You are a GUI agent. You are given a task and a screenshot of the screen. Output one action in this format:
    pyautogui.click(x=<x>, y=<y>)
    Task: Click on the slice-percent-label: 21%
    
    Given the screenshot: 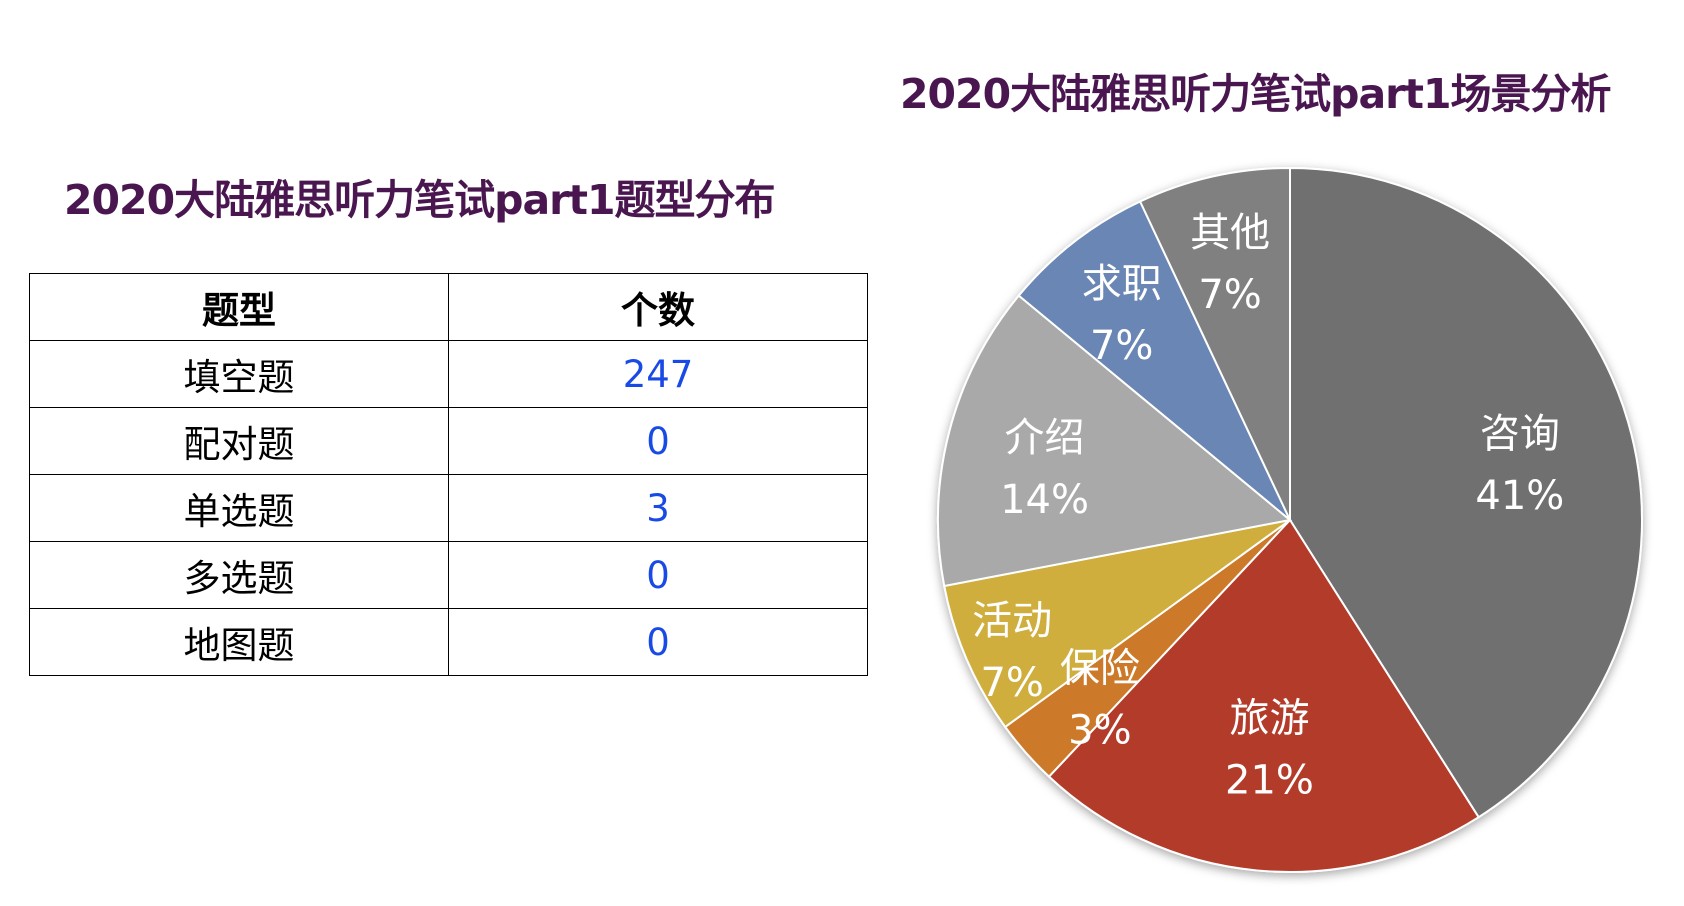 What is the action you would take?
    pyautogui.click(x=1269, y=780)
    